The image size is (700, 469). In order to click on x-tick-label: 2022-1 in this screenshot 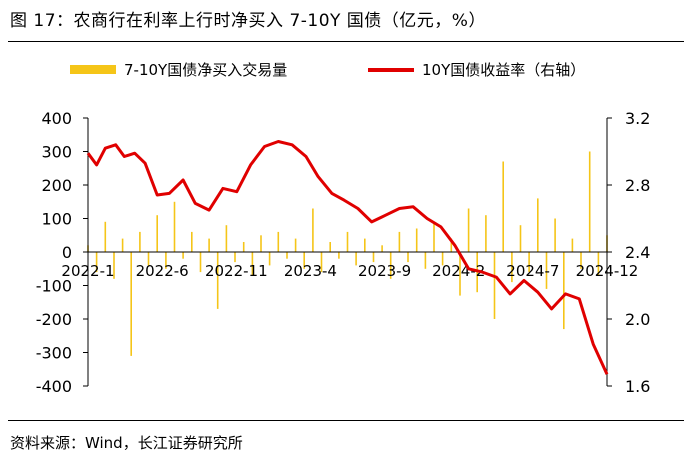, I will do `click(87, 271)`.